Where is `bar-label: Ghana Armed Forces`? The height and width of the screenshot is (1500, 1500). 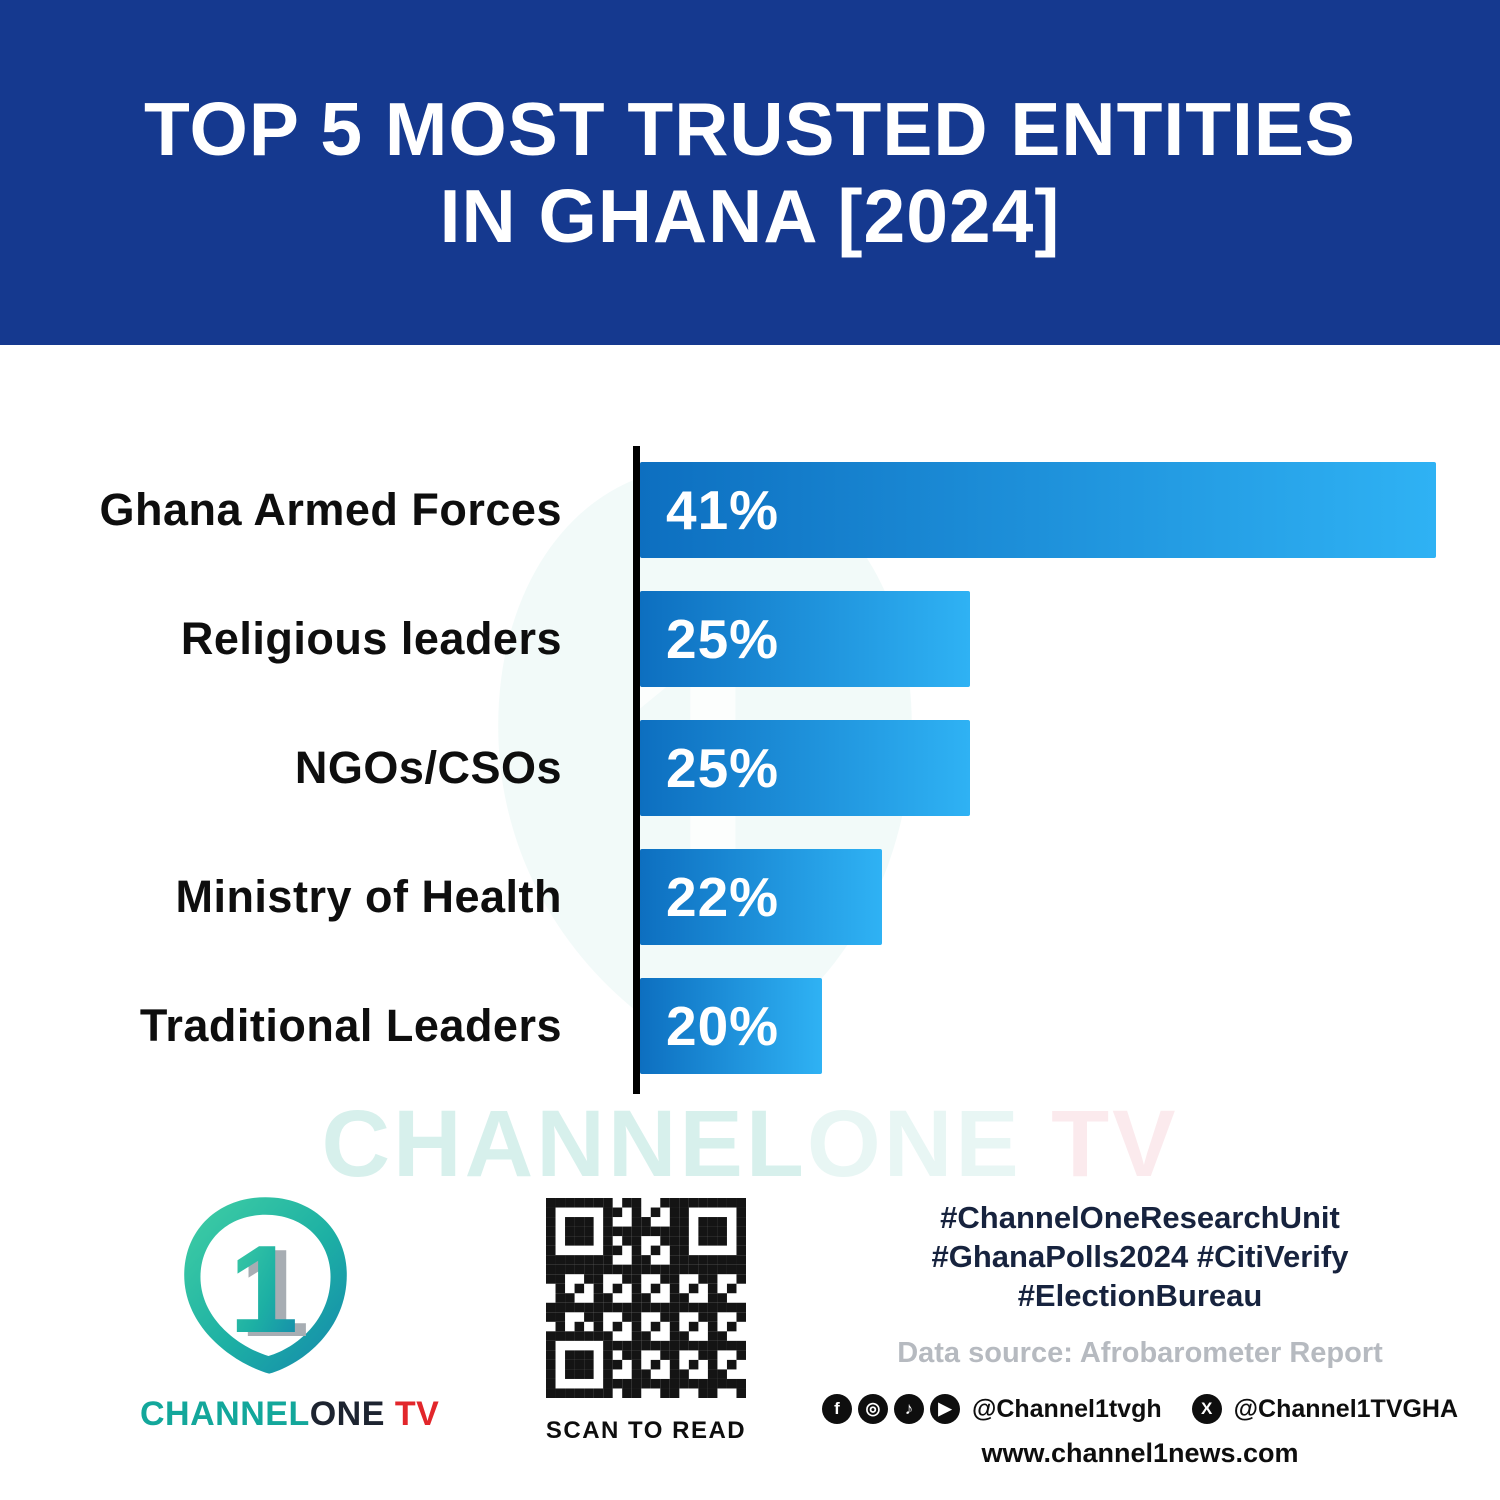 bar-label: Ghana Armed Forces is located at coordinates (330, 509).